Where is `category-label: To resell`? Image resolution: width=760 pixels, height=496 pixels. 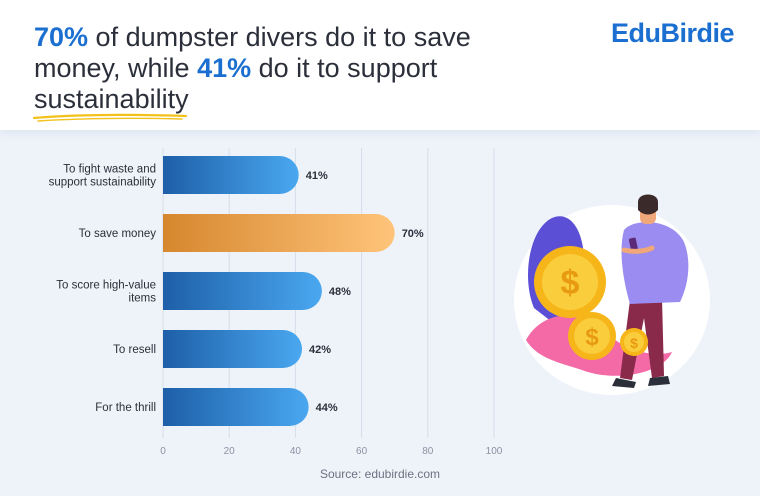
category-label: To resell is located at coordinates (134, 350).